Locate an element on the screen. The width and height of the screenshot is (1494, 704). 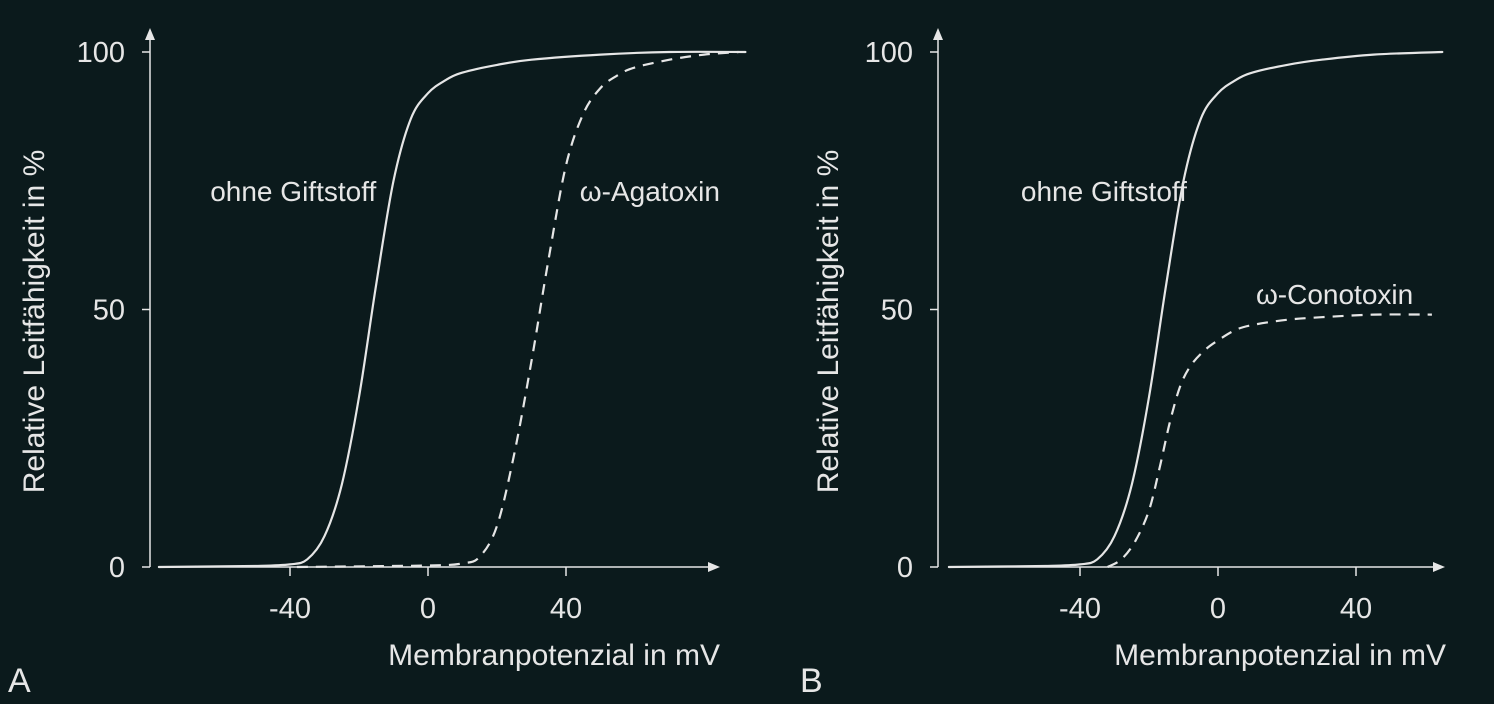
panel-label: A is located at coordinates (19, 681).